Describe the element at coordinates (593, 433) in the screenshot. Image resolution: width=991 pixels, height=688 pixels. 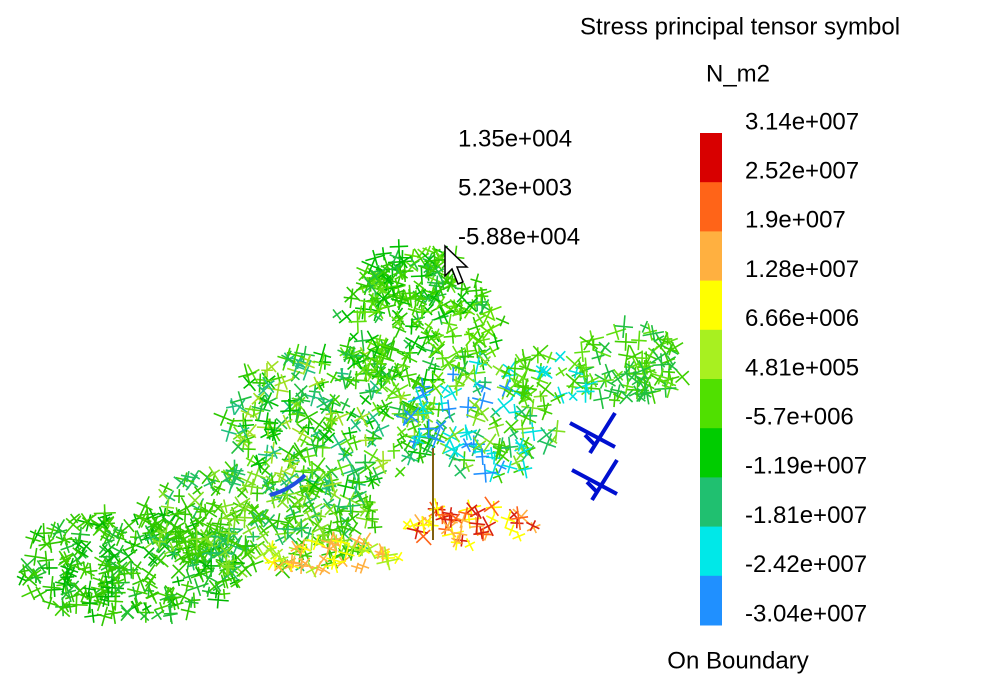
I see `boundary-symbol` at that location.